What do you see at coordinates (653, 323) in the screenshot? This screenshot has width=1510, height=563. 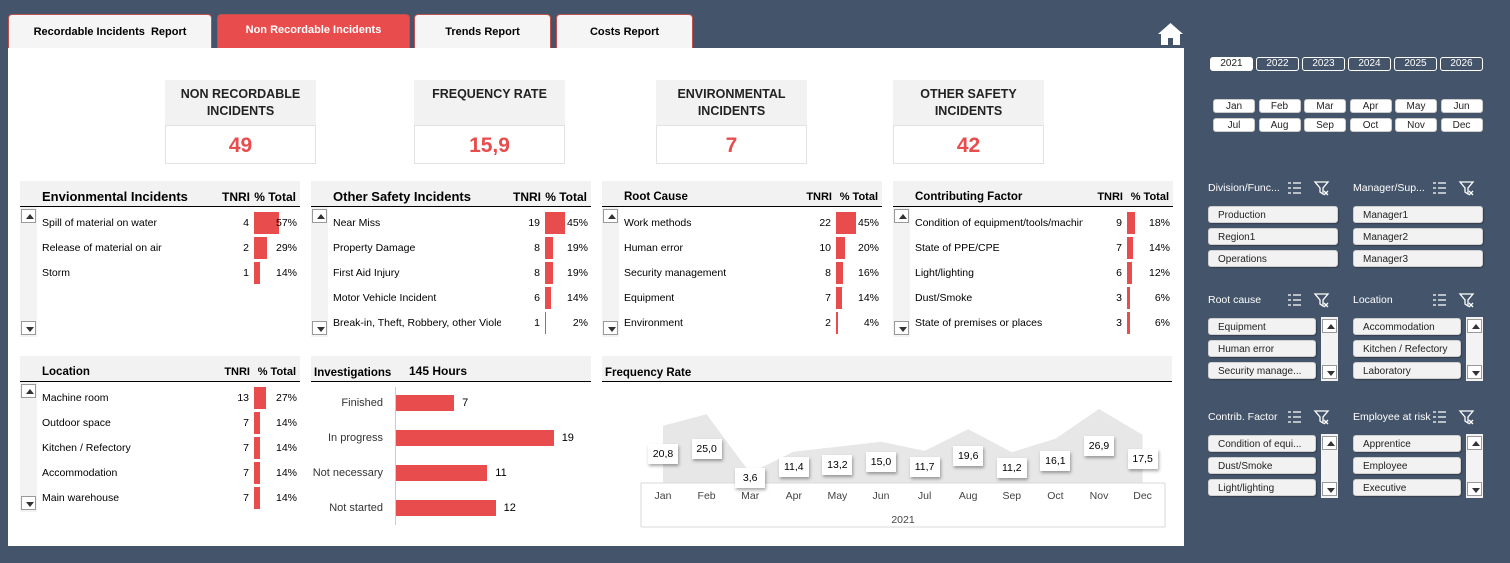 I see `row-label: Environment` at bounding box center [653, 323].